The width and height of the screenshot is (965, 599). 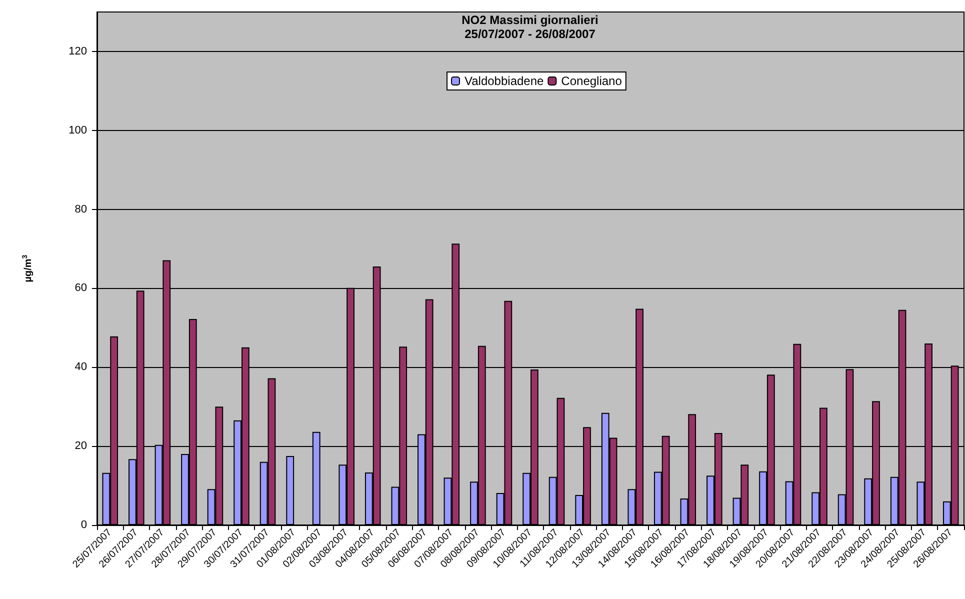 What do you see at coordinates (77, 51) in the screenshot?
I see `y-tick-label: 120` at bounding box center [77, 51].